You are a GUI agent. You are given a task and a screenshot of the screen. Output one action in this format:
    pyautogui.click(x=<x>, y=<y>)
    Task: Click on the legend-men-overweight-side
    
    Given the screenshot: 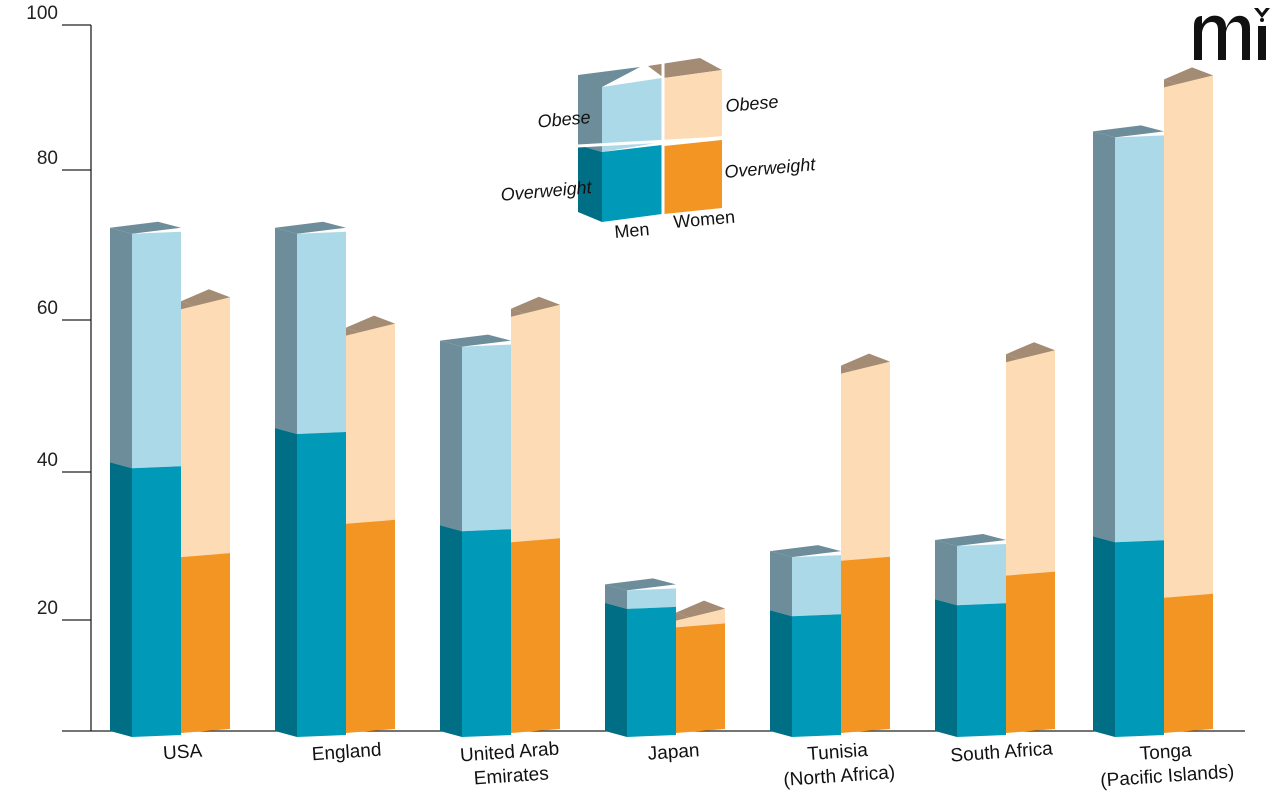 What is the action you would take?
    pyautogui.click(x=590, y=183)
    